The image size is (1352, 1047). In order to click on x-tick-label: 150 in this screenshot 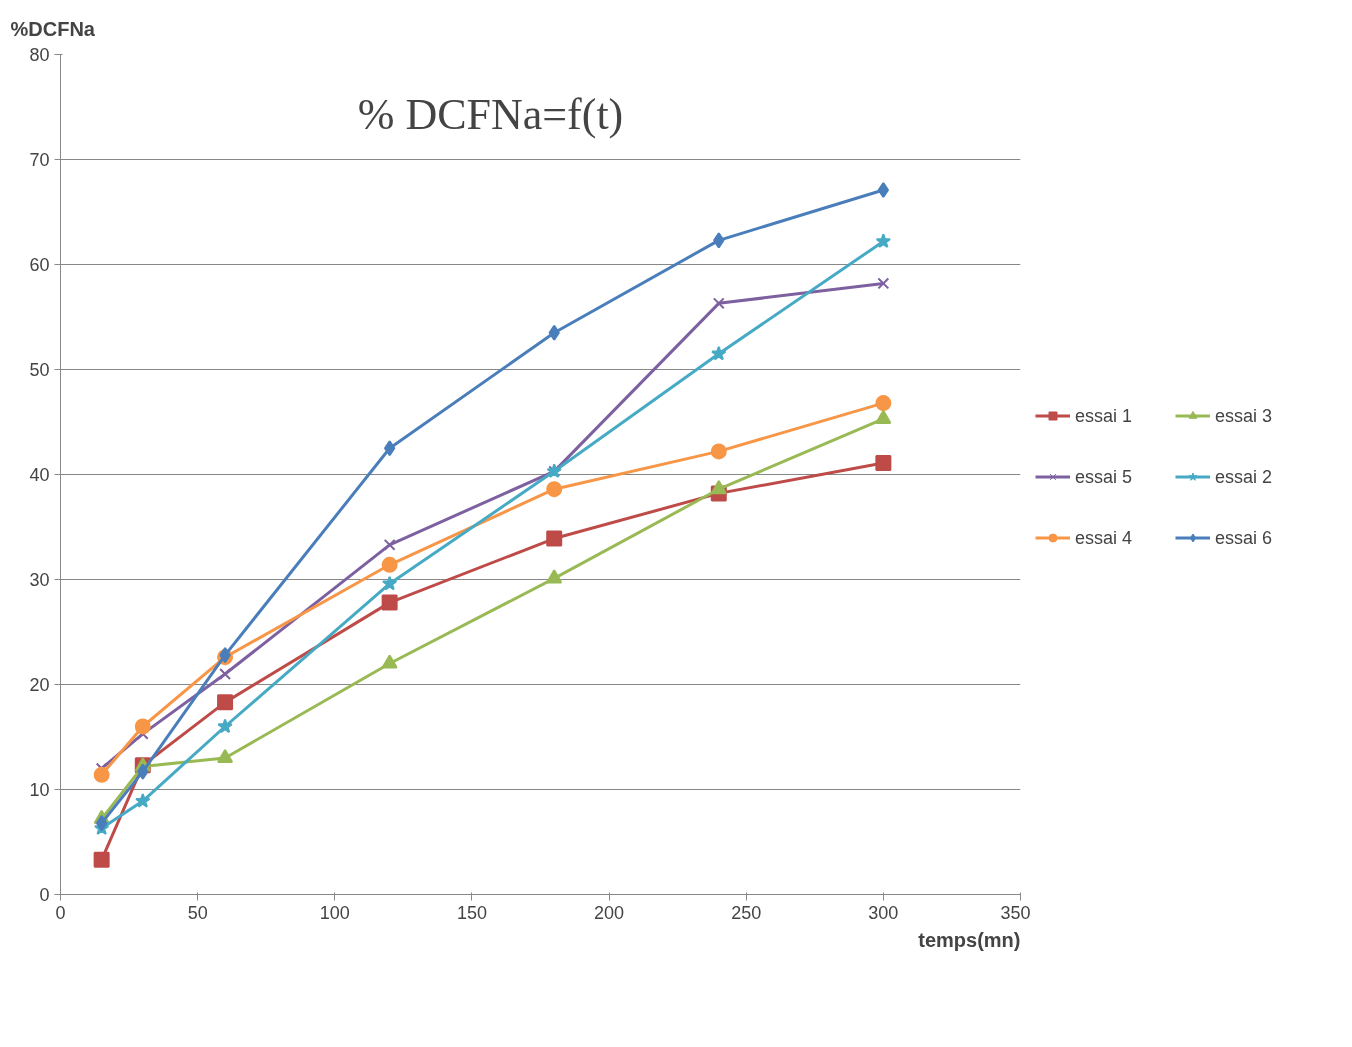, I will do `click(471, 912)`.